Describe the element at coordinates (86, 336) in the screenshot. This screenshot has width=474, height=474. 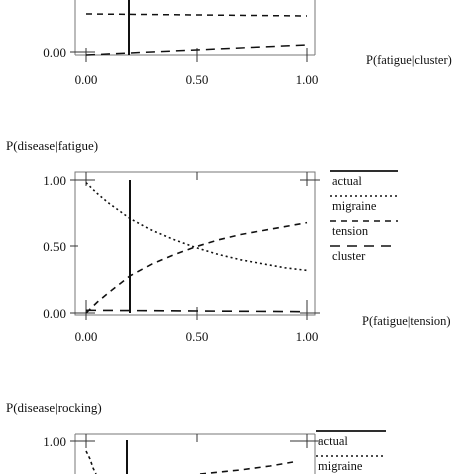
I see `panel-2-xtick-label-0: 0.00` at that location.